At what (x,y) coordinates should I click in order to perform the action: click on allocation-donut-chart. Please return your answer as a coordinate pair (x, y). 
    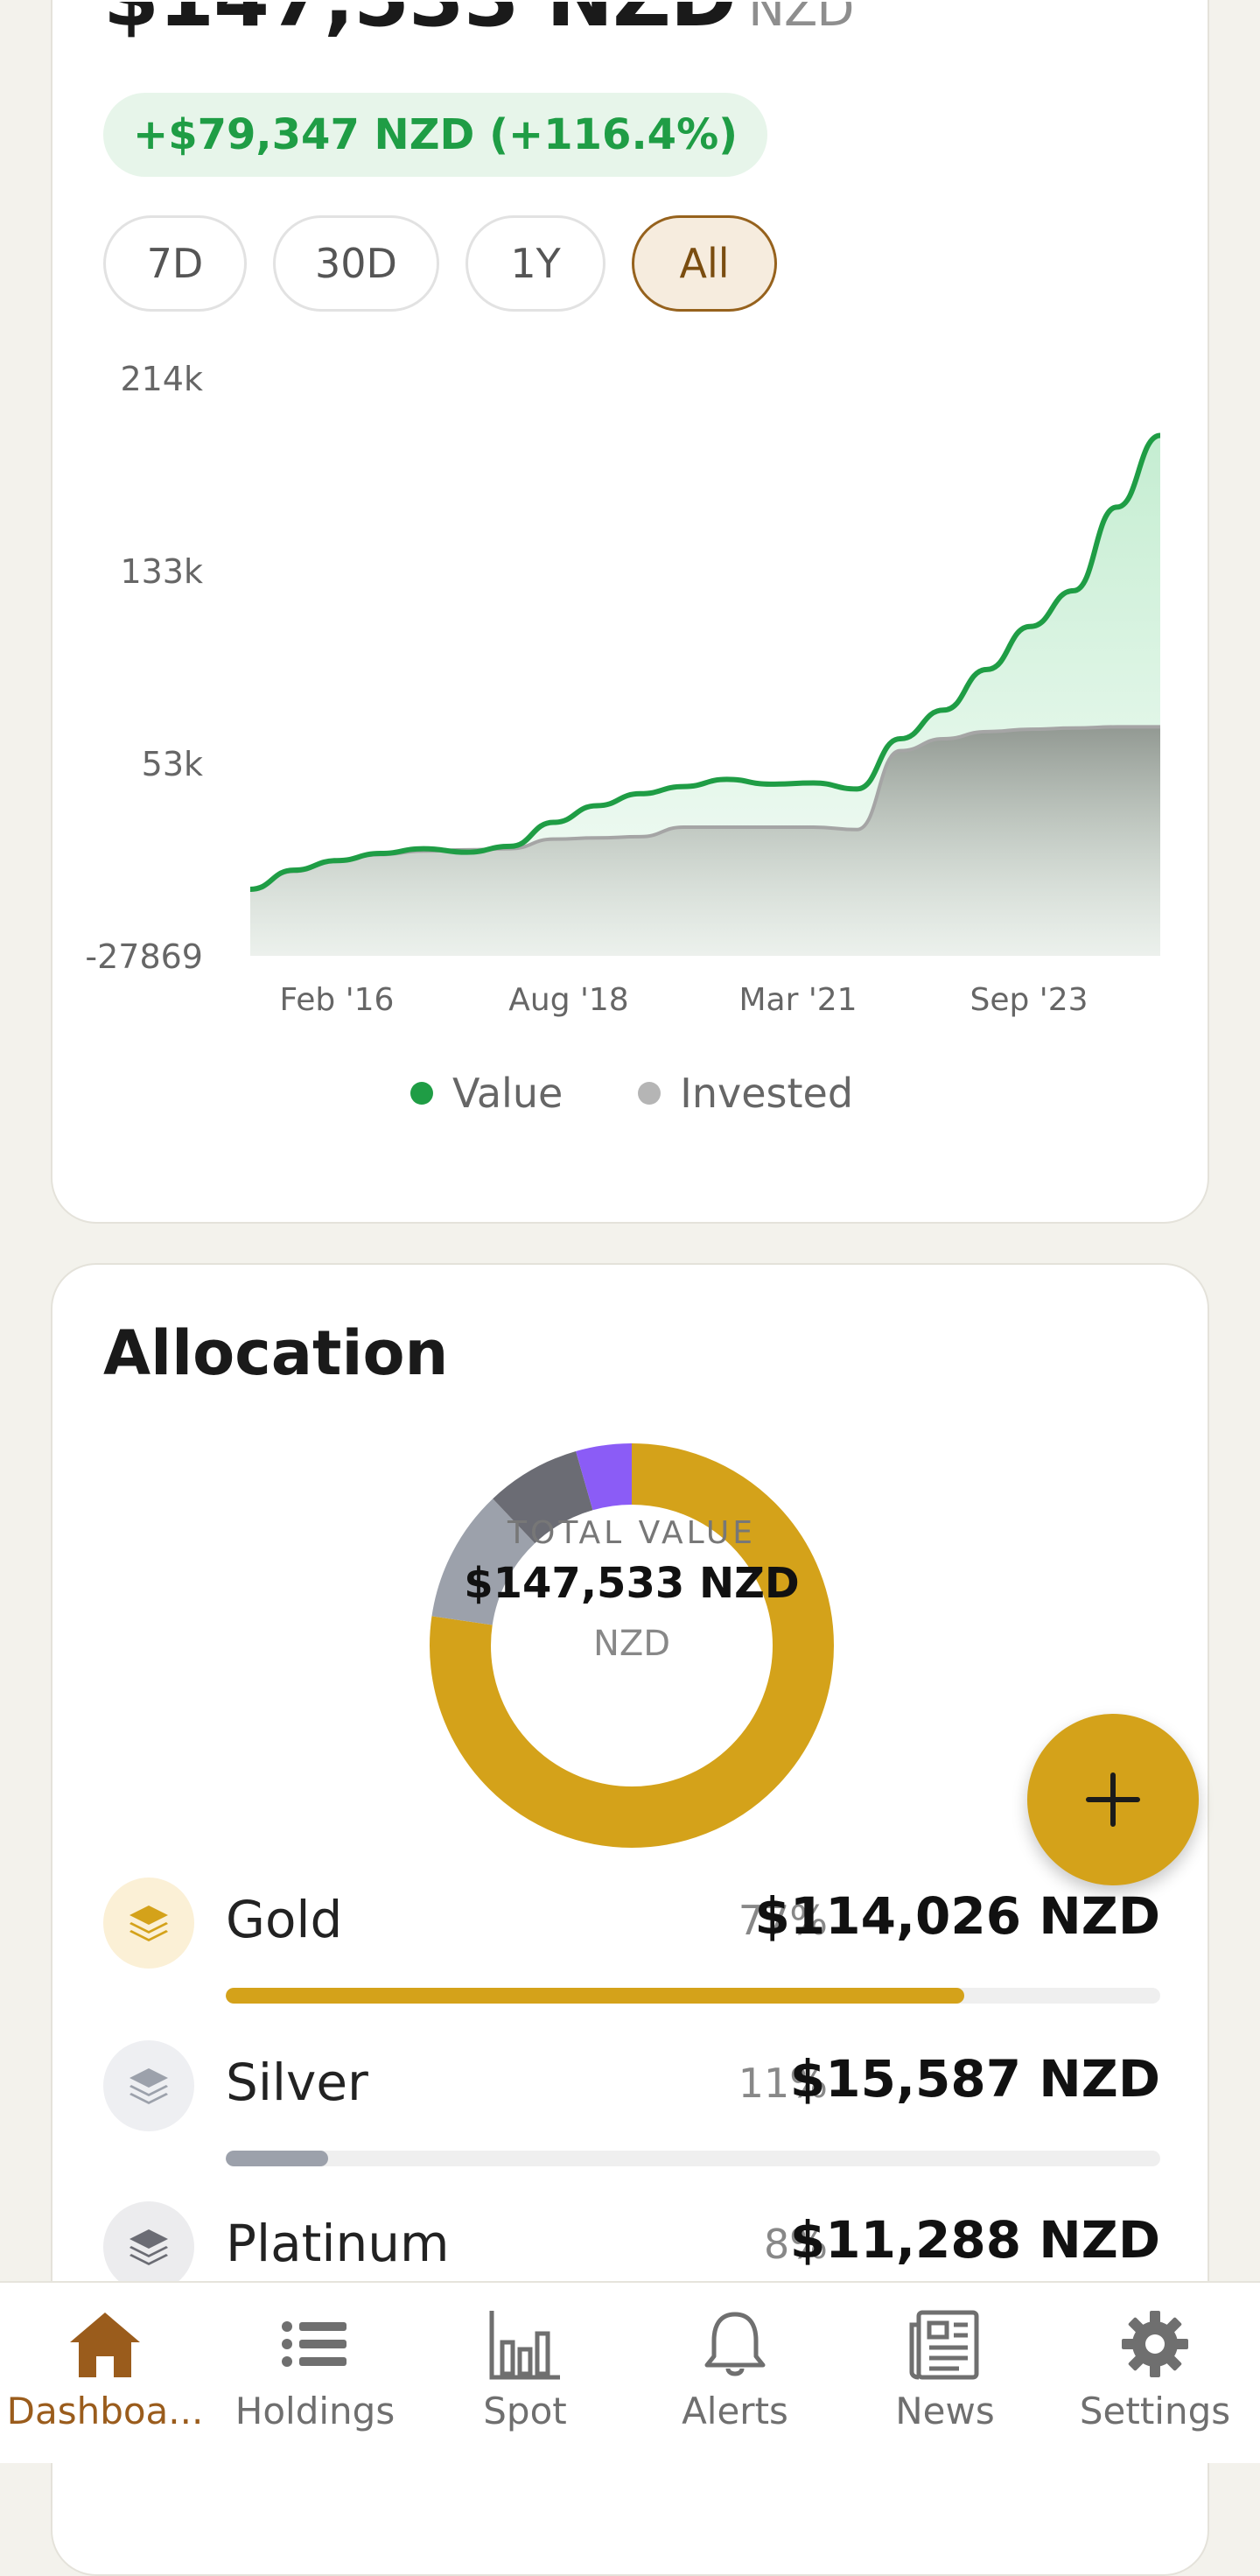
    Looking at the image, I should click on (632, 1645).